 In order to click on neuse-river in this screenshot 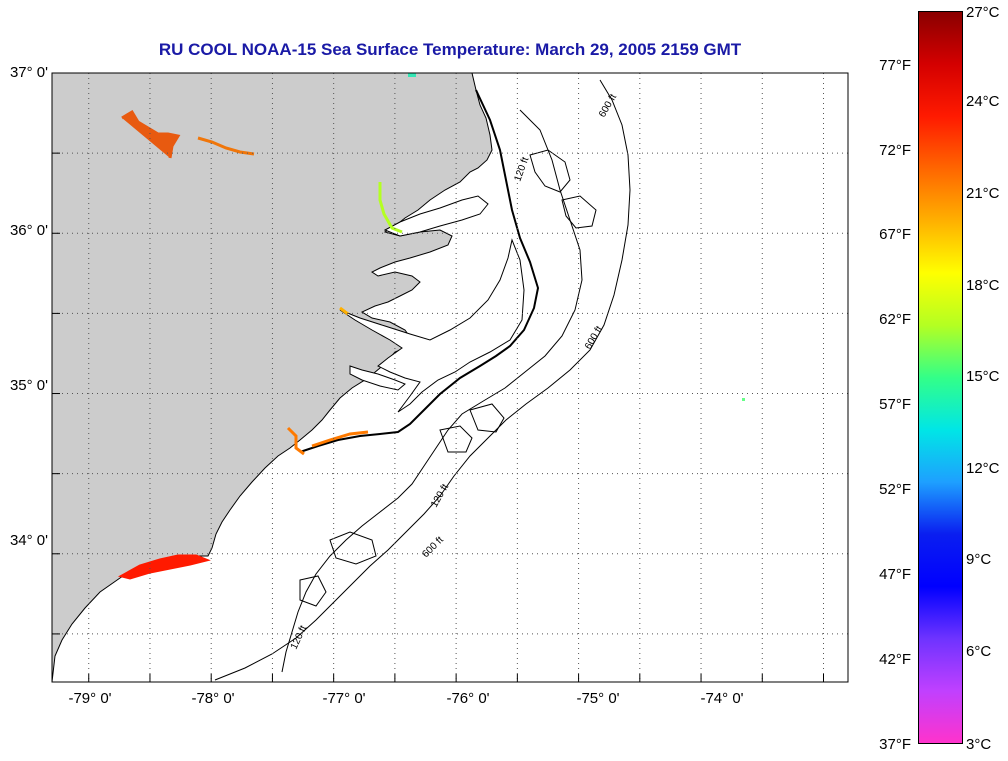, I will do `click(377, 378)`.